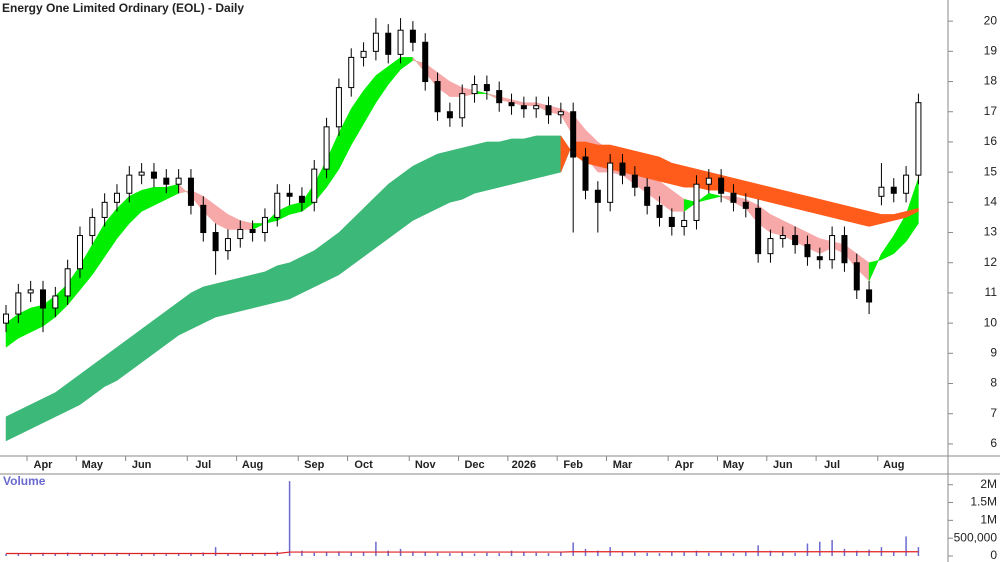 This screenshot has height=562, width=1000. What do you see at coordinates (524, 465) in the screenshot?
I see `x-tick-label: 2026` at bounding box center [524, 465].